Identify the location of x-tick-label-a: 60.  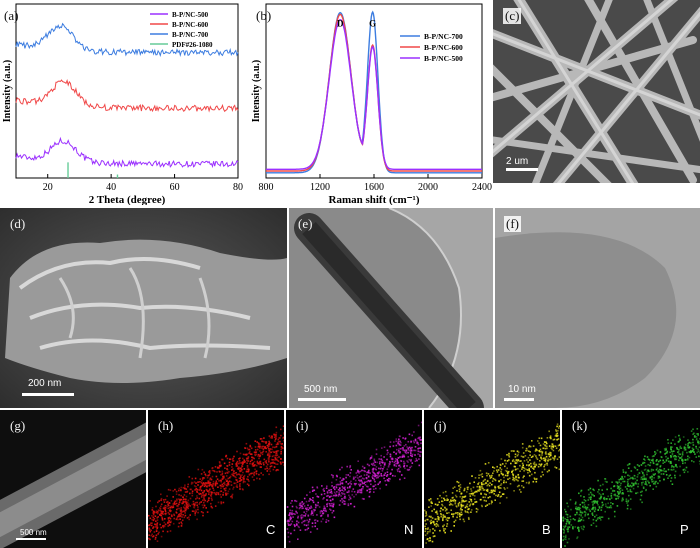
(175, 187).